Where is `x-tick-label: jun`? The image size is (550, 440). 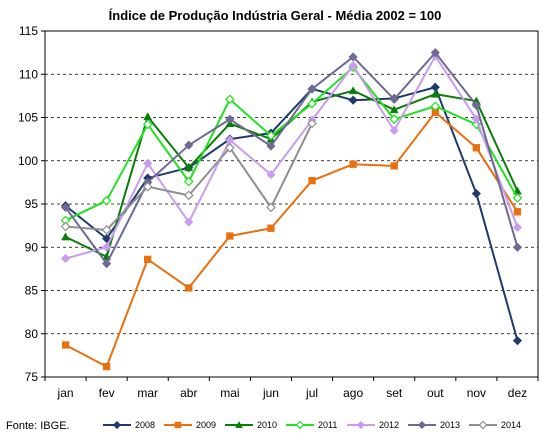
x-tick-label: jun is located at coordinates (270, 393).